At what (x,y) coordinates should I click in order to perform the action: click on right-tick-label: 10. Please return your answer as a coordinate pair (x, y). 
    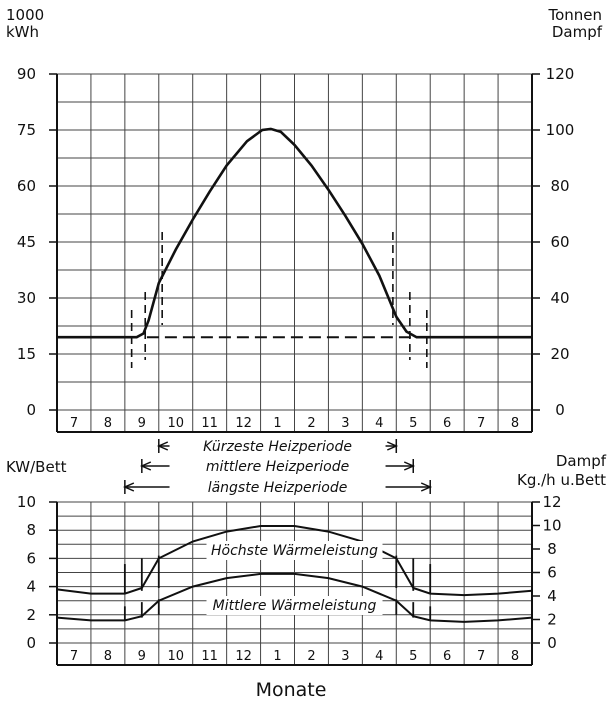
    Looking at the image, I should click on (551, 526).